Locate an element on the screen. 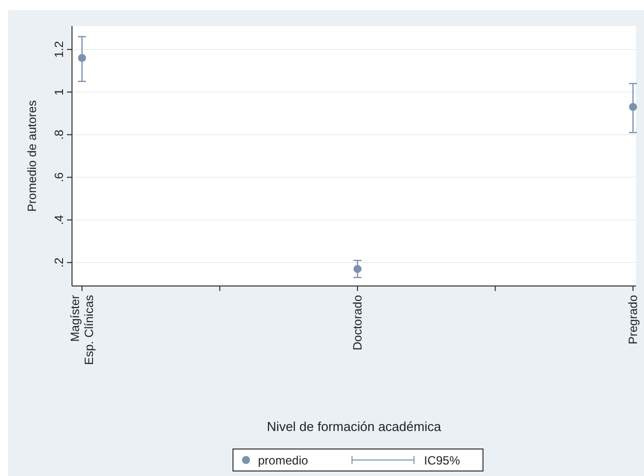 This screenshot has width=644, height=476. y-tick-label: 1.2 is located at coordinates (59, 49).